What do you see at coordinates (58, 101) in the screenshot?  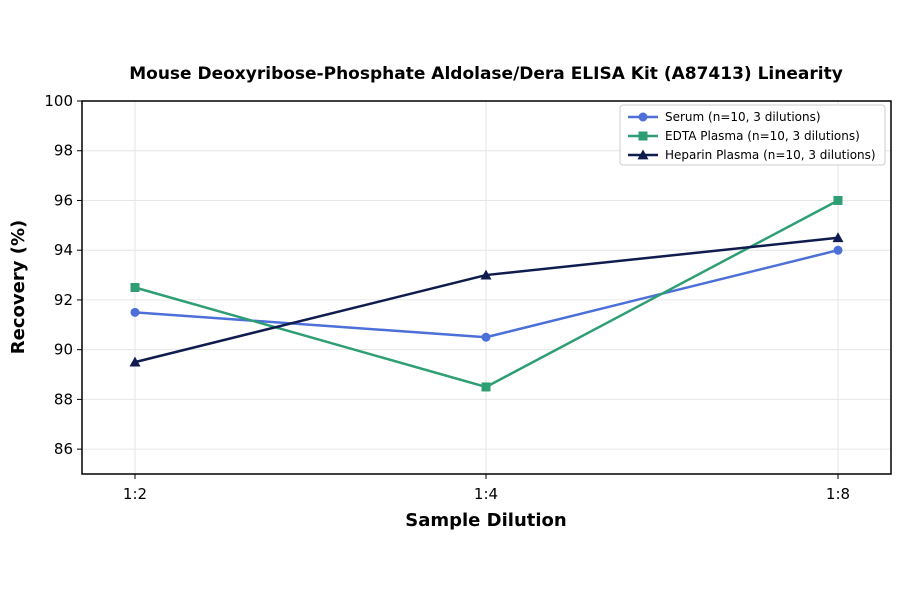 I see `y-tick-label: 100` at bounding box center [58, 101].